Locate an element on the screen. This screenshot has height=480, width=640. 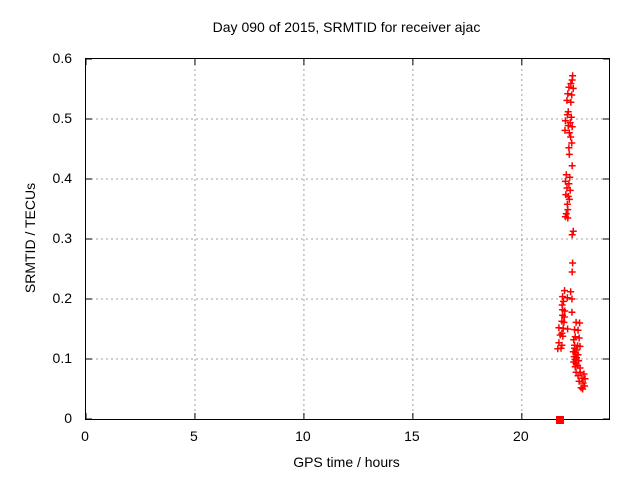
x-tick-label: 10 is located at coordinates (303, 436).